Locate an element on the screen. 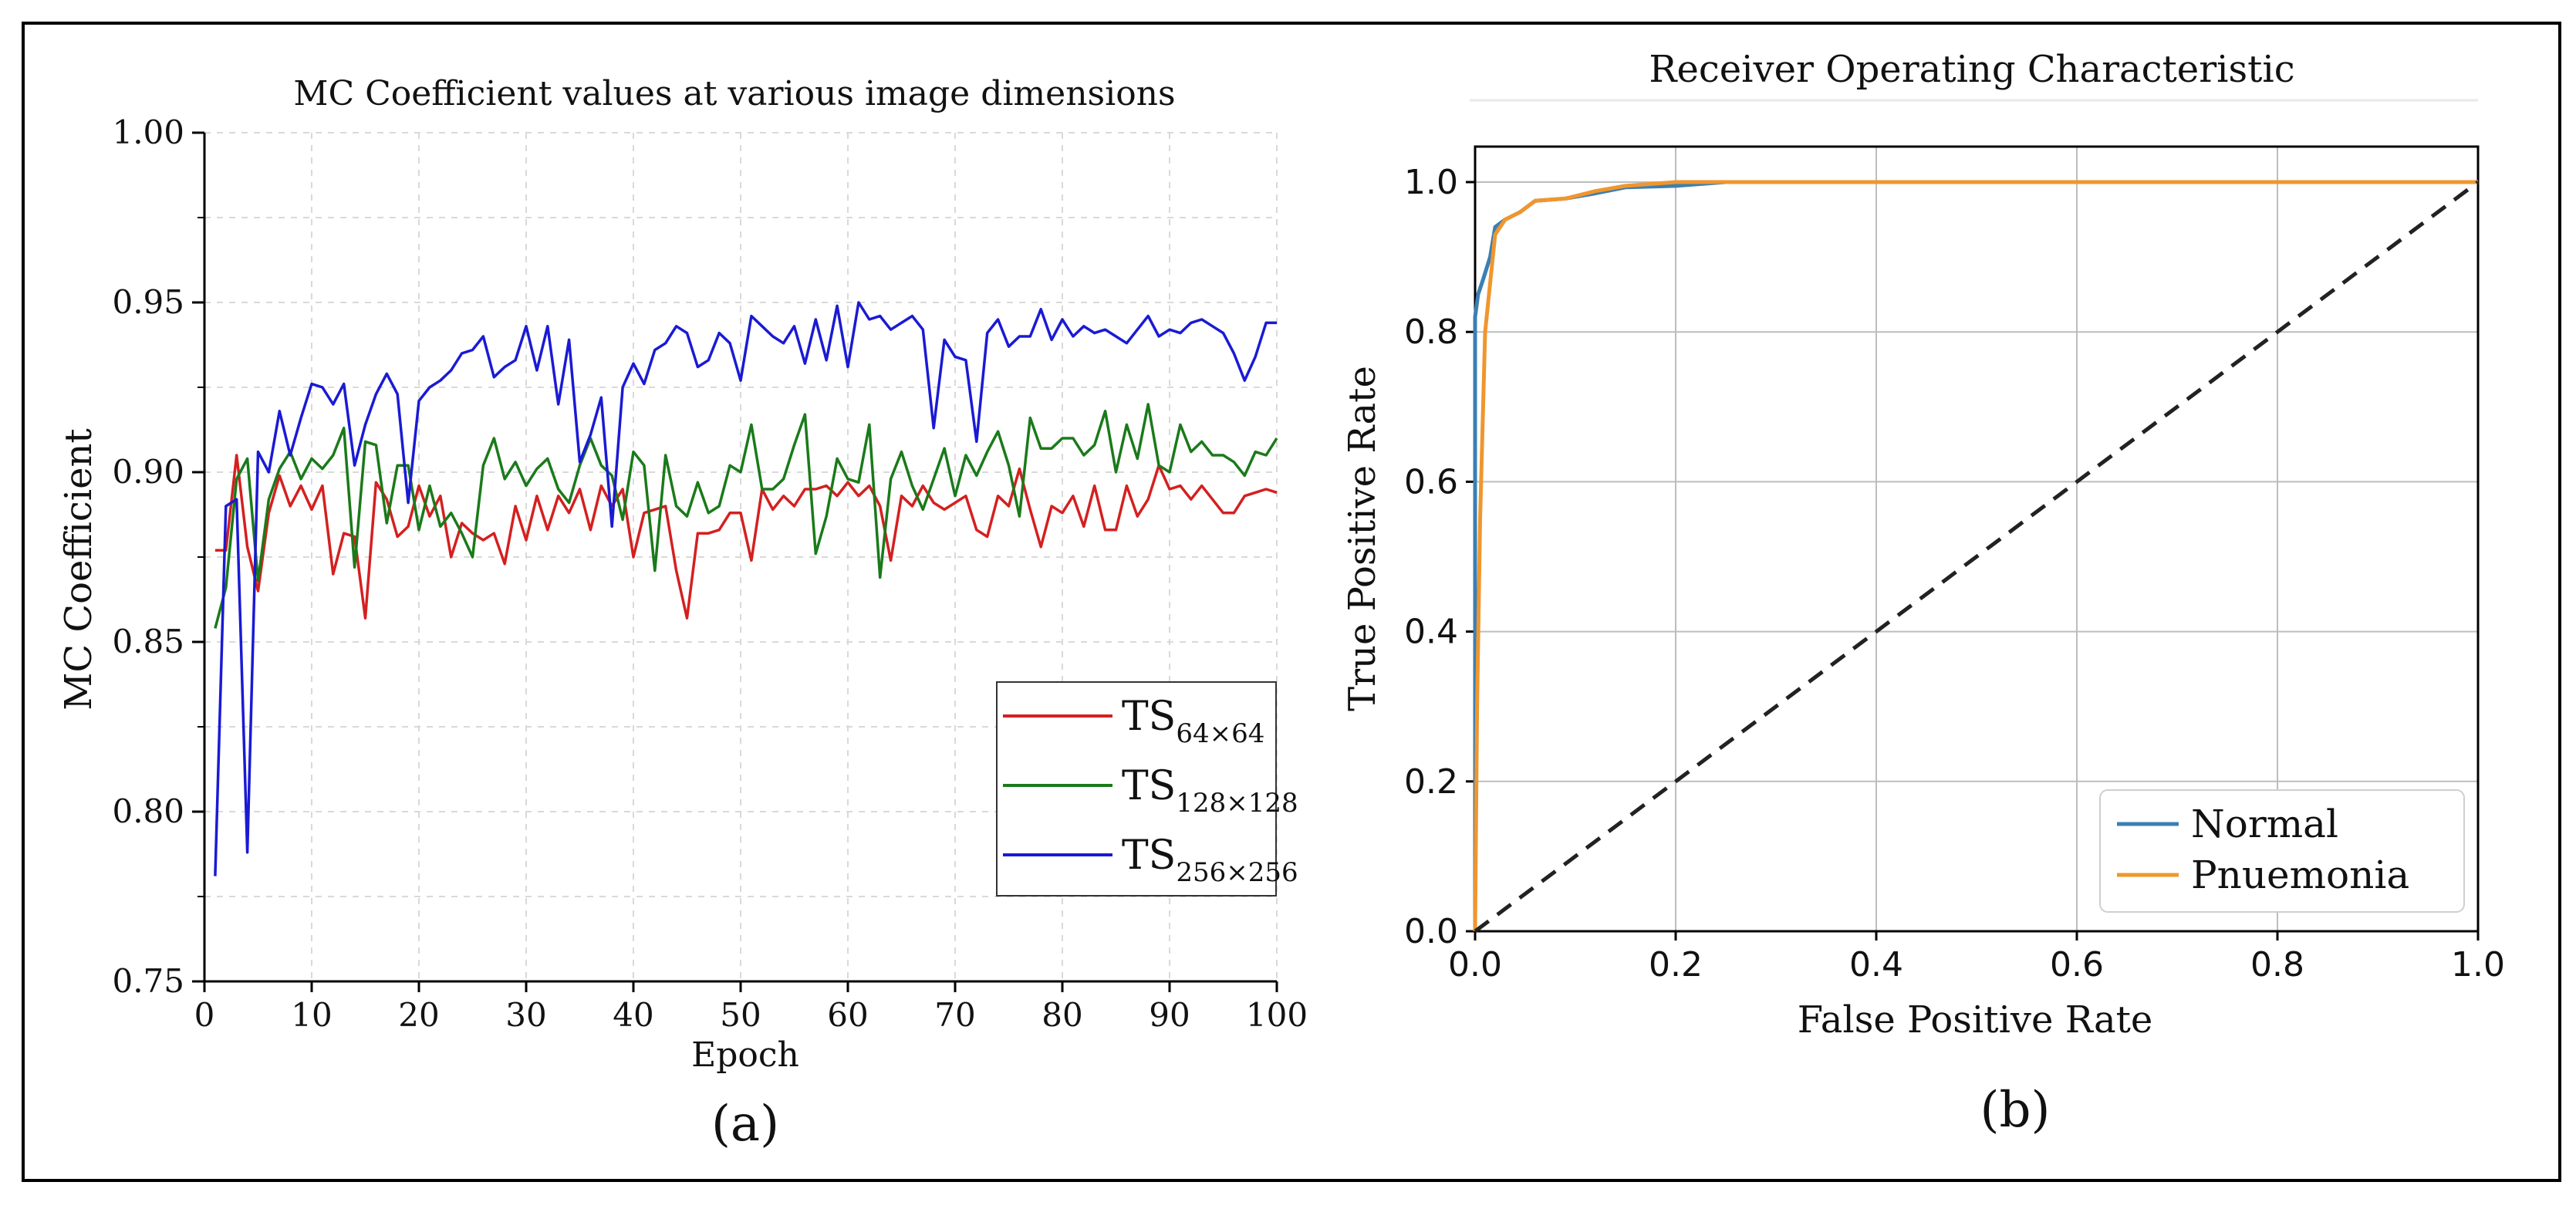 This screenshot has width=2576, height=1209. tick-label-a-x: 80 is located at coordinates (1062, 1015).